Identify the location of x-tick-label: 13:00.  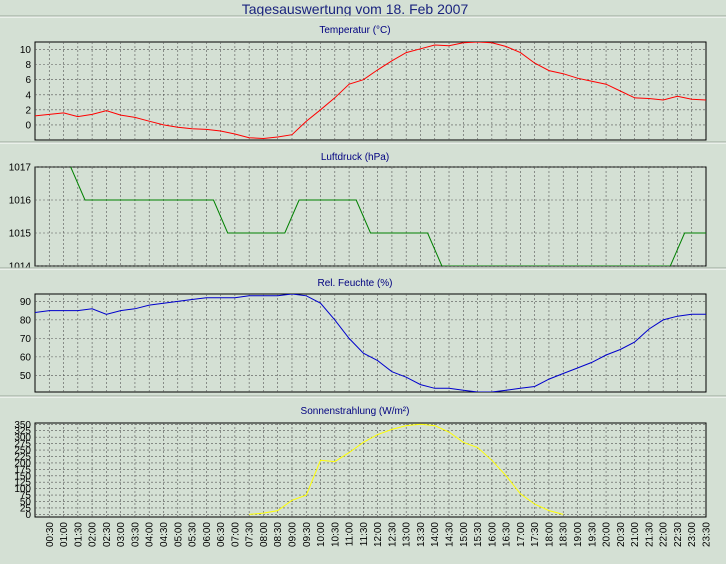
(407, 534).